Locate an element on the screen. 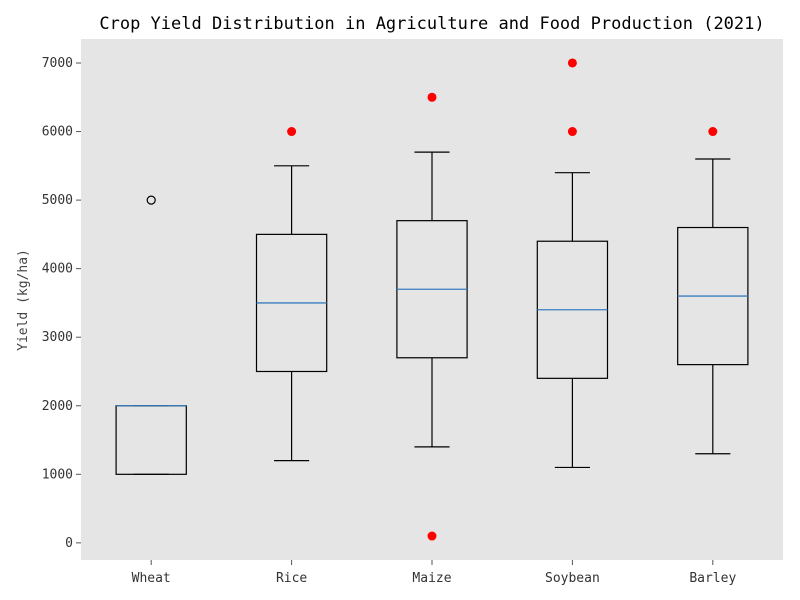 Image resolution: width=800 pixels, height=600 pixels. y-tick-label: 1000 is located at coordinates (57, 474).